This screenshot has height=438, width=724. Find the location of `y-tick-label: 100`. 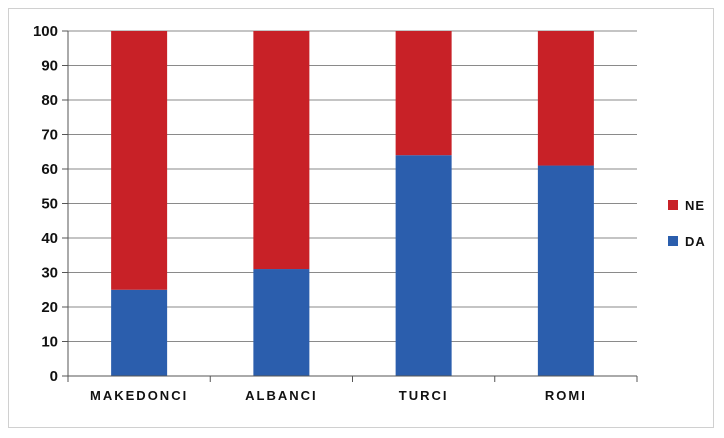

y-tick-label: 100 is located at coordinates (45, 31).